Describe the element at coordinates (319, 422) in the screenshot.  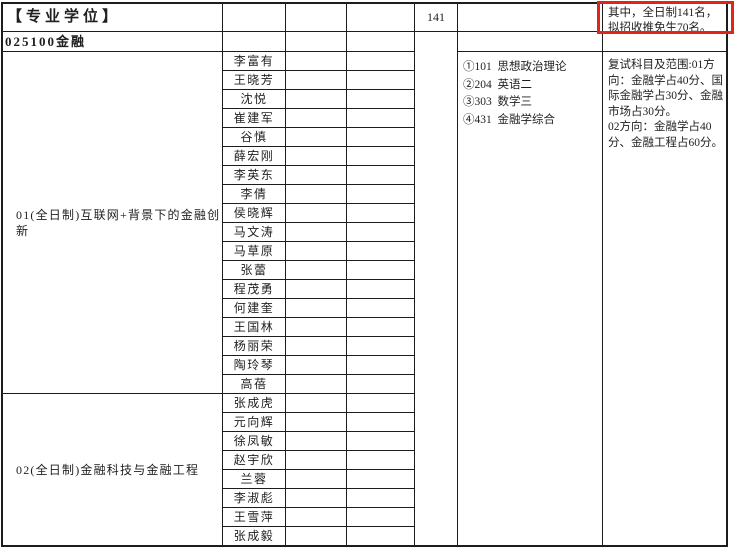
I see `table-row: 元向辉` at that location.